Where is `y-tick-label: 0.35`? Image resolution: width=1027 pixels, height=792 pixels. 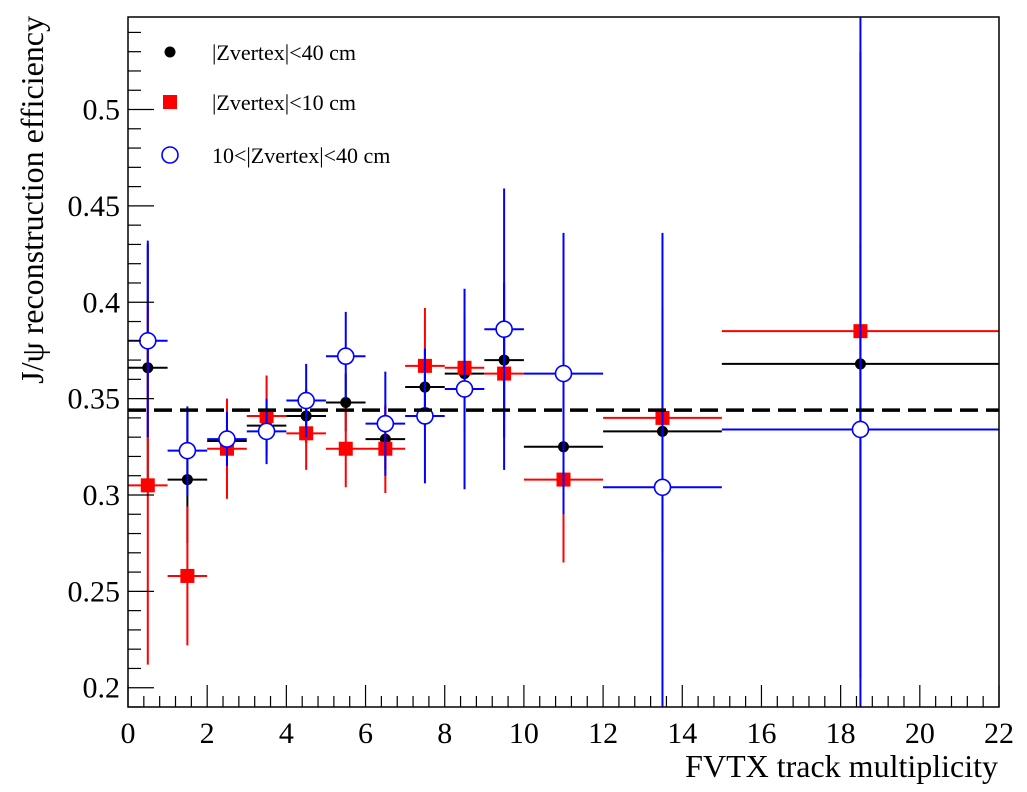 y-tick-label: 0.35 is located at coordinates (94, 399).